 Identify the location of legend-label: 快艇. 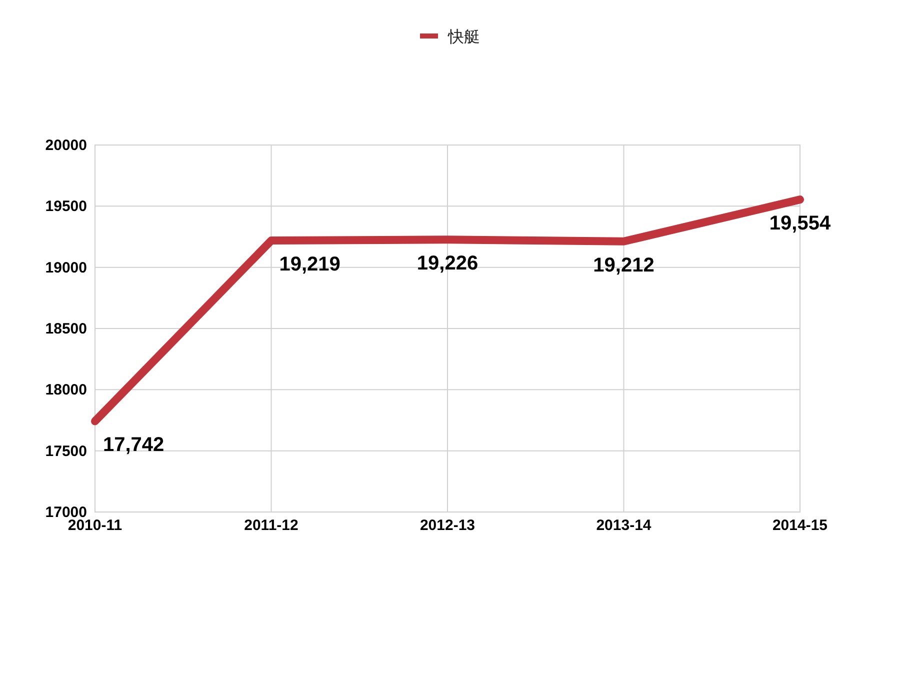
(463, 36).